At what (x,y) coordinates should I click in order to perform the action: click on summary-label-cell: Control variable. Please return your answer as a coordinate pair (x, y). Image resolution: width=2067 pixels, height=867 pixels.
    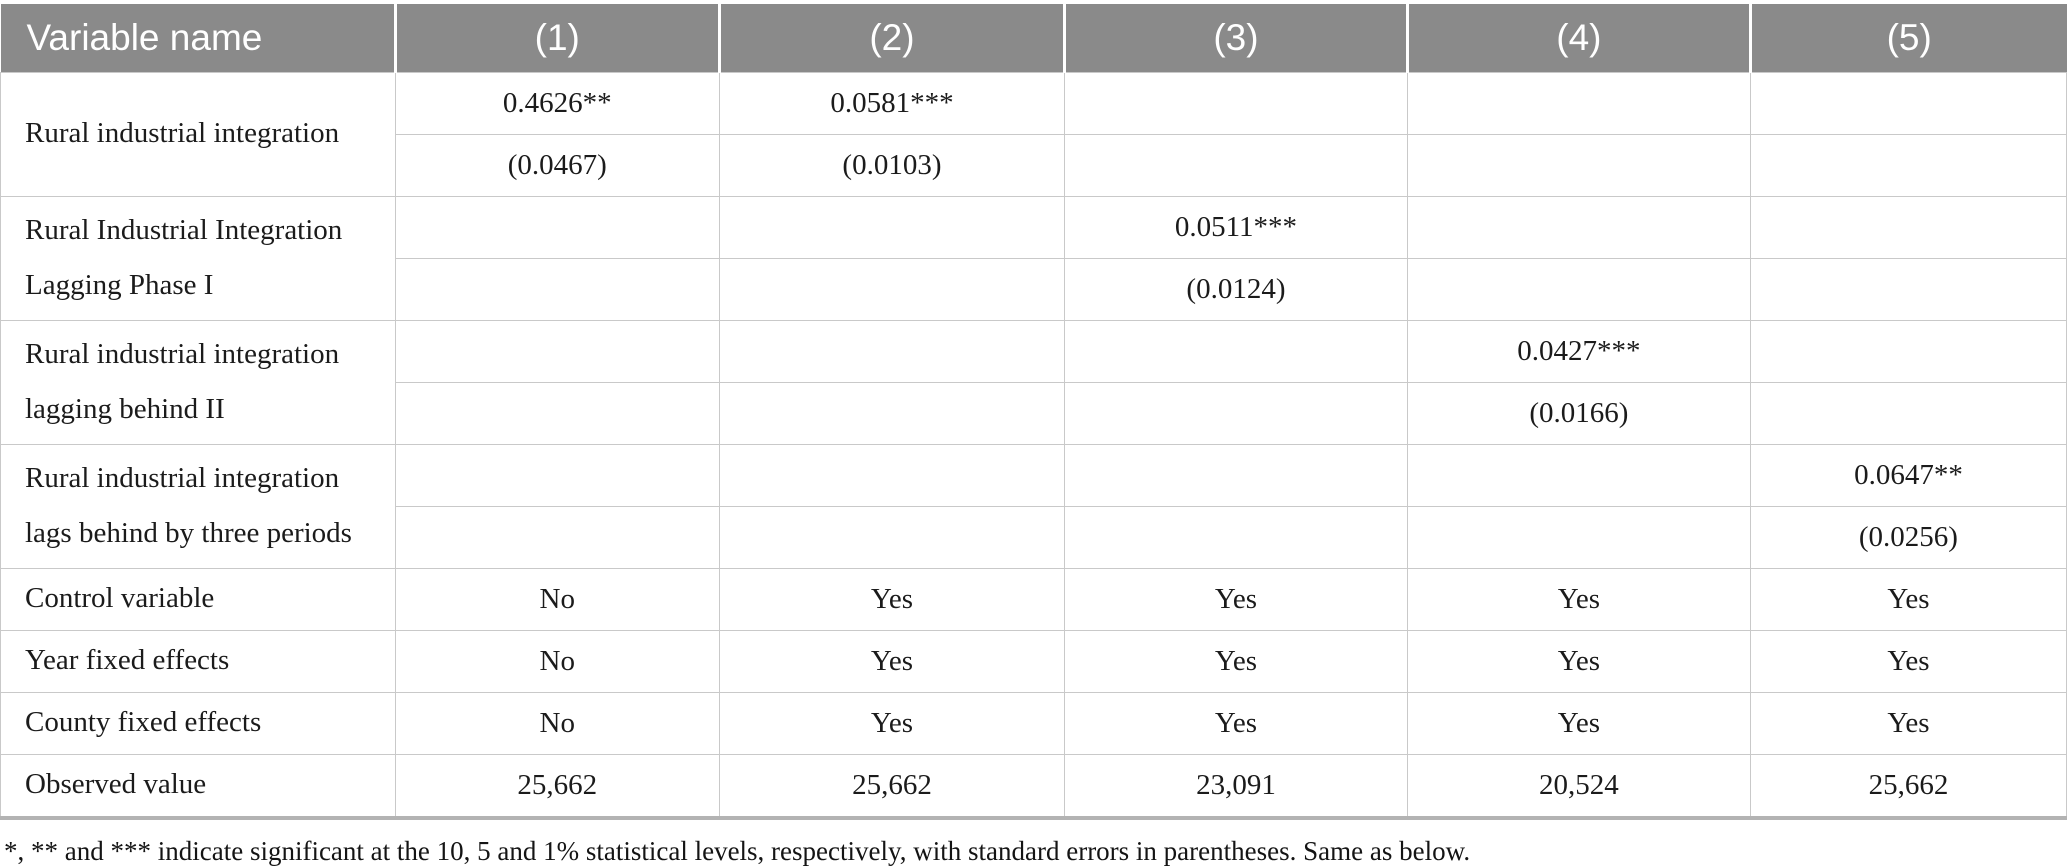
    Looking at the image, I should click on (198, 599).